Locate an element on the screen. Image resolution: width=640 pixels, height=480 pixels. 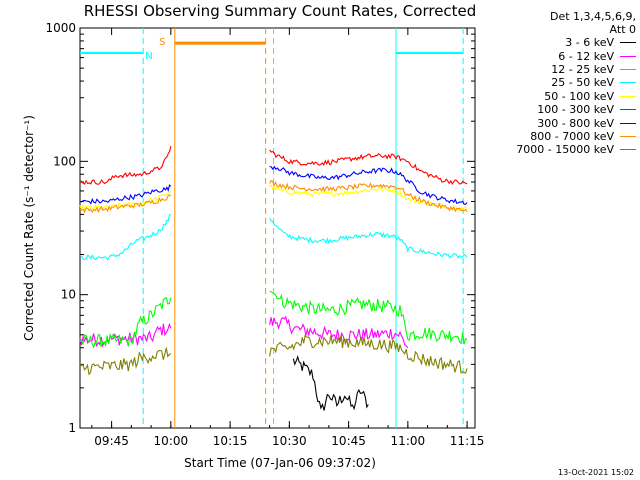
legend-item-7000-15000-kev: 7000 - 15000 keV is located at coordinates (567, 149).